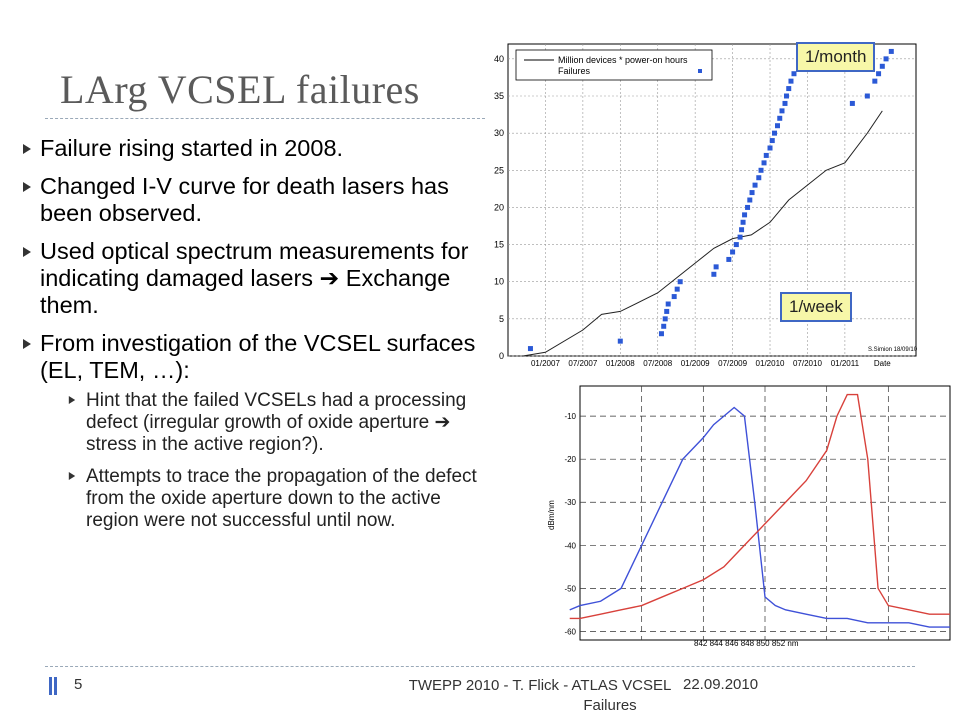 The height and width of the screenshot is (720, 960). I want to click on bullet-item: Failure rising started in 2008., so click(257, 148).